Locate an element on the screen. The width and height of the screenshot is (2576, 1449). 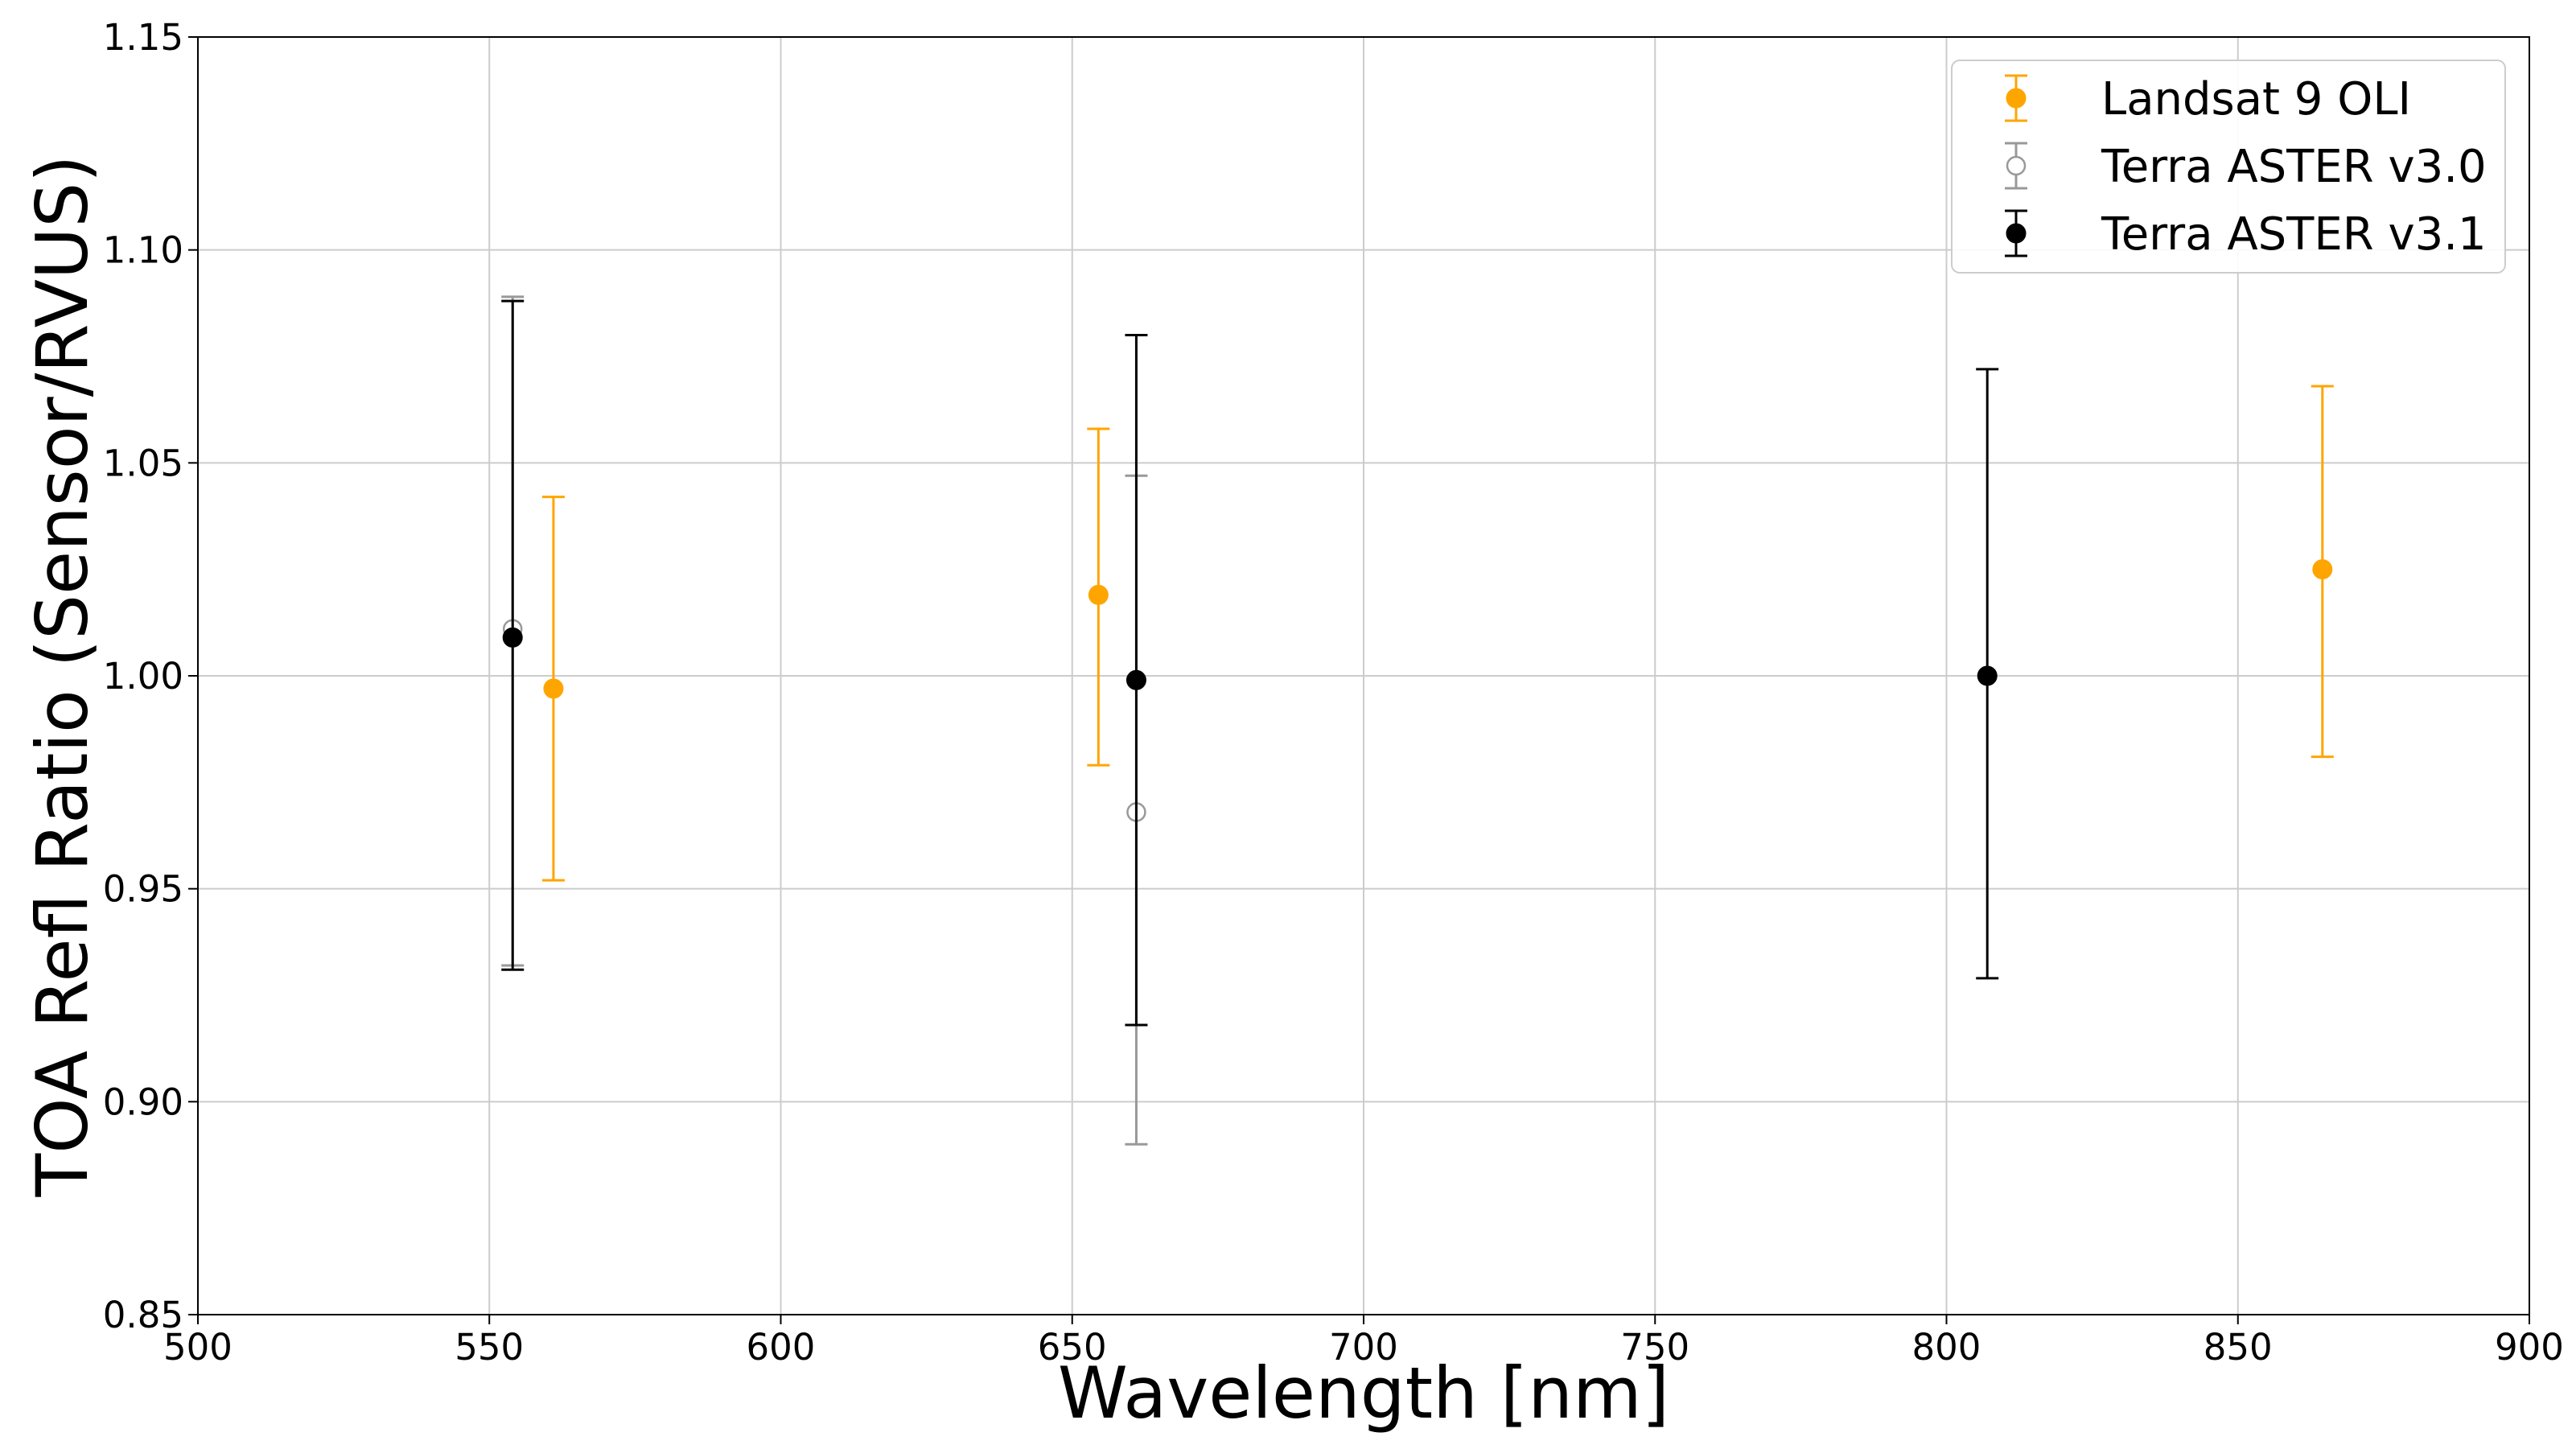
x-tick-label: 850 is located at coordinates (2238, 1347).